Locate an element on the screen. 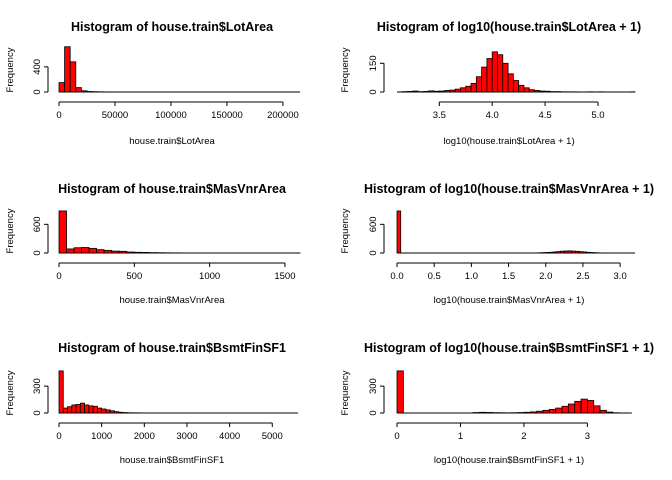 The height and width of the screenshot is (480, 672). x-tick-label: 200000 is located at coordinates (283, 115).